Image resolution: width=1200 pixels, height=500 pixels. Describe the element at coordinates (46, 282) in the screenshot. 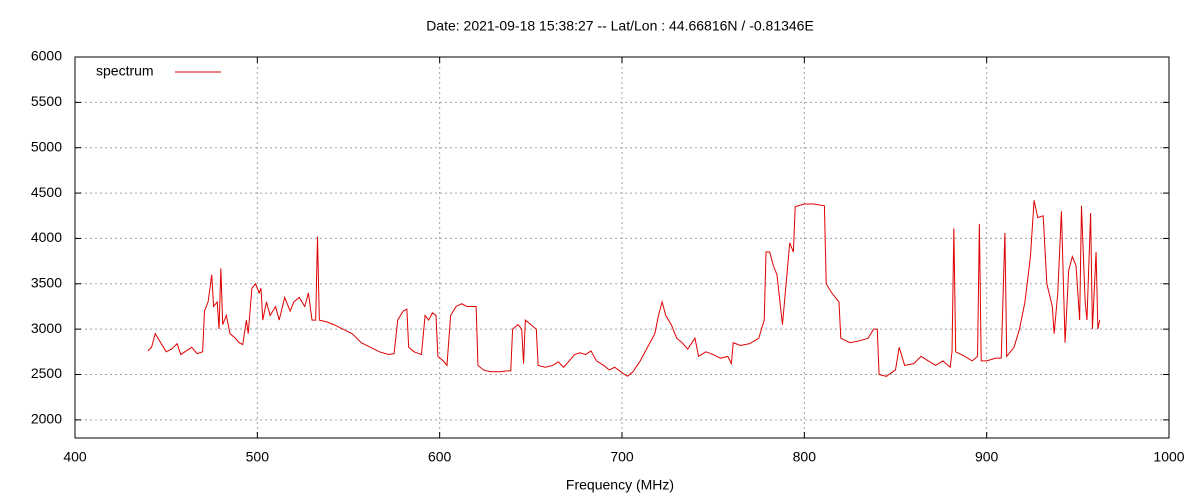

I see `y-tick-label: 3500` at that location.